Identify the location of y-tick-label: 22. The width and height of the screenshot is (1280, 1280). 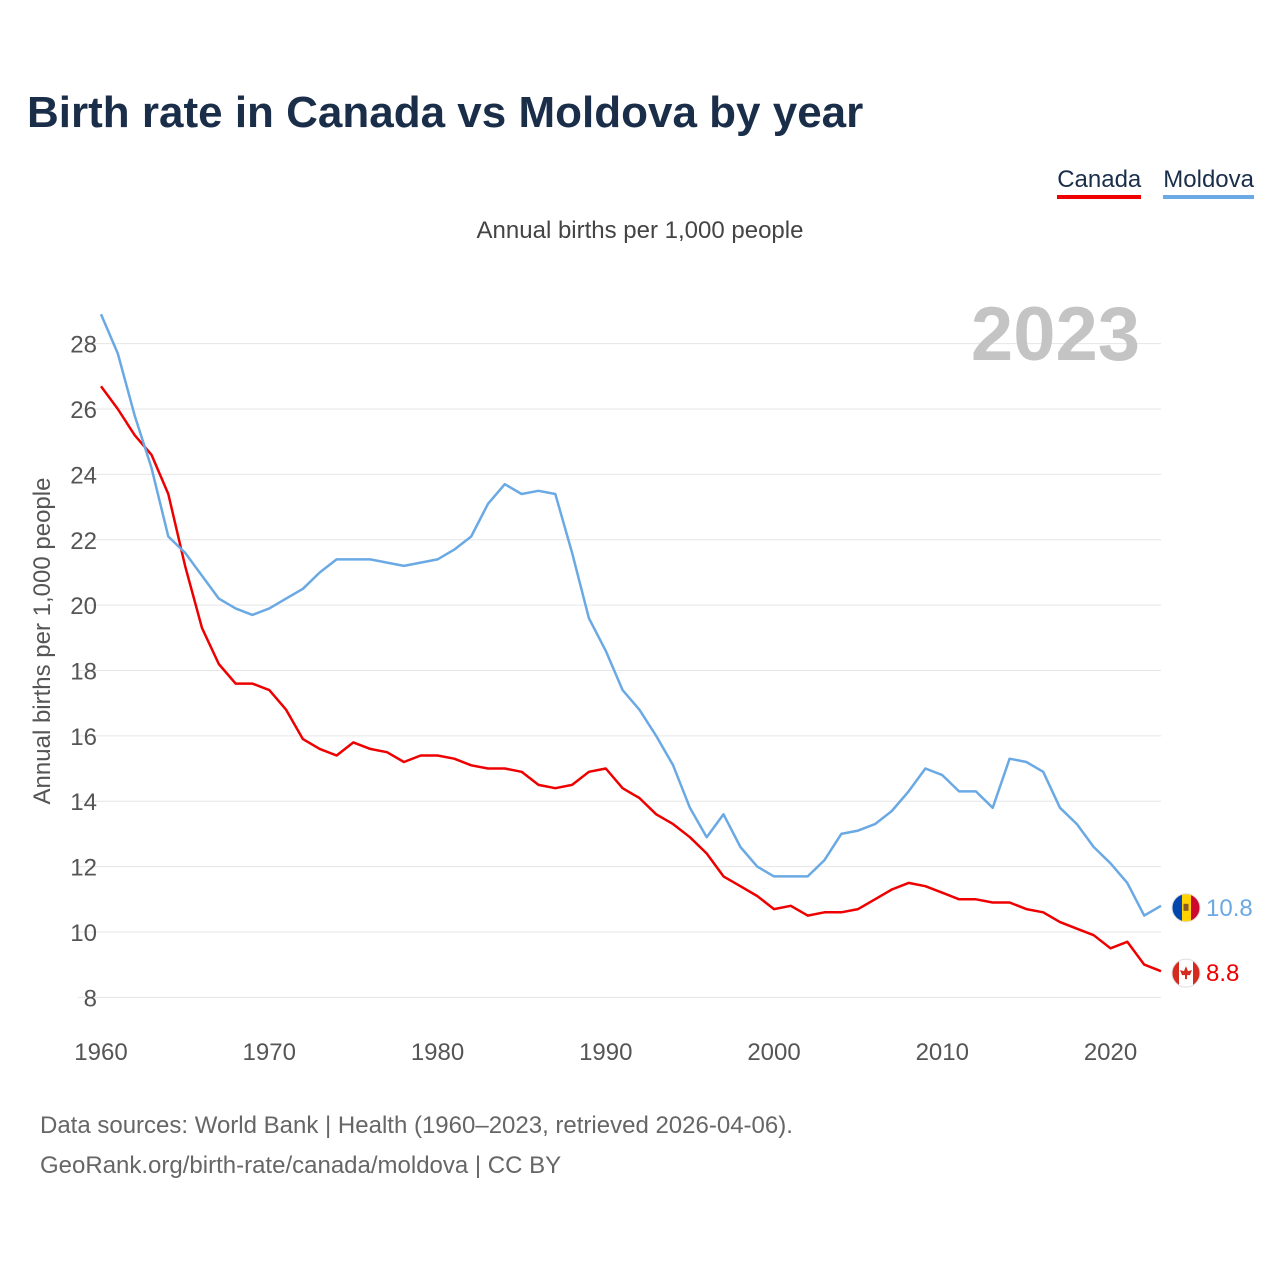
(83, 541).